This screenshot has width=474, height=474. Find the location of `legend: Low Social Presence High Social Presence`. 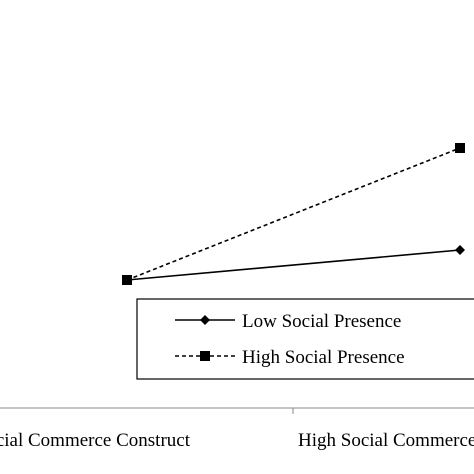

legend: Low Social Presence High Social Presence is located at coordinates (305, 339).